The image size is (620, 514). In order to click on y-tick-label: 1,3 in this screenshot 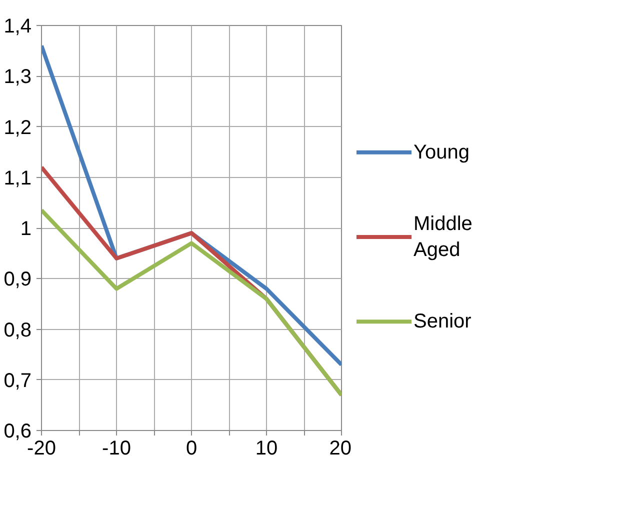, I will do `click(18, 77)`.